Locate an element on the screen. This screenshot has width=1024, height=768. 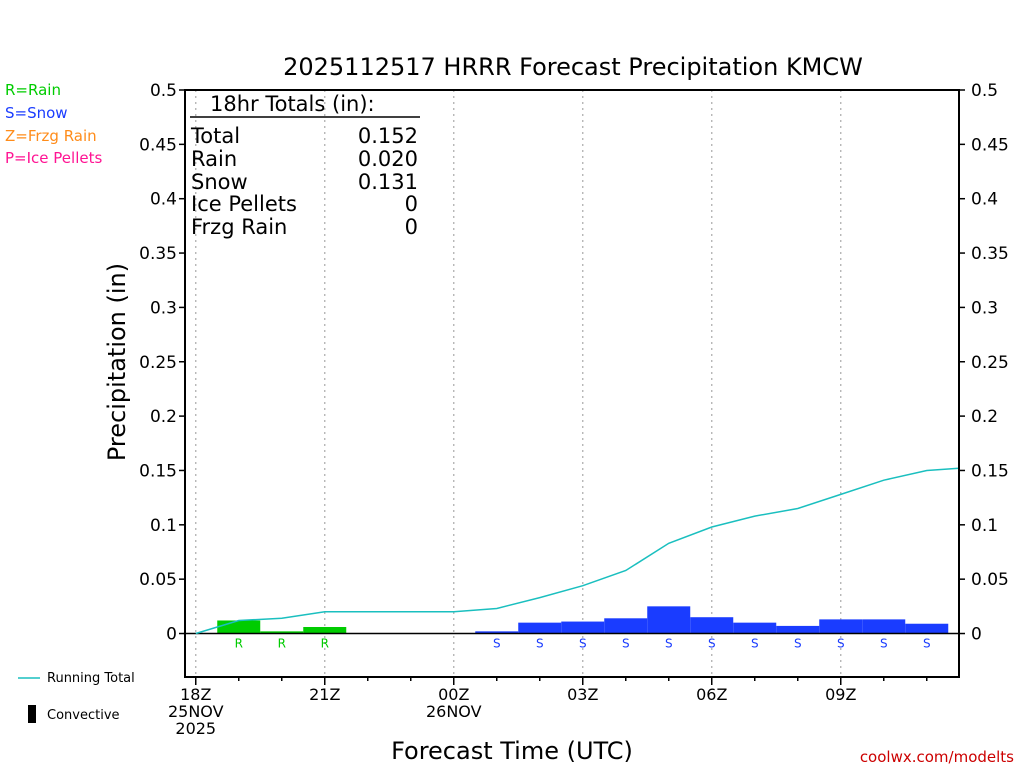
legend-rain: R=Rain is located at coordinates (33, 90).